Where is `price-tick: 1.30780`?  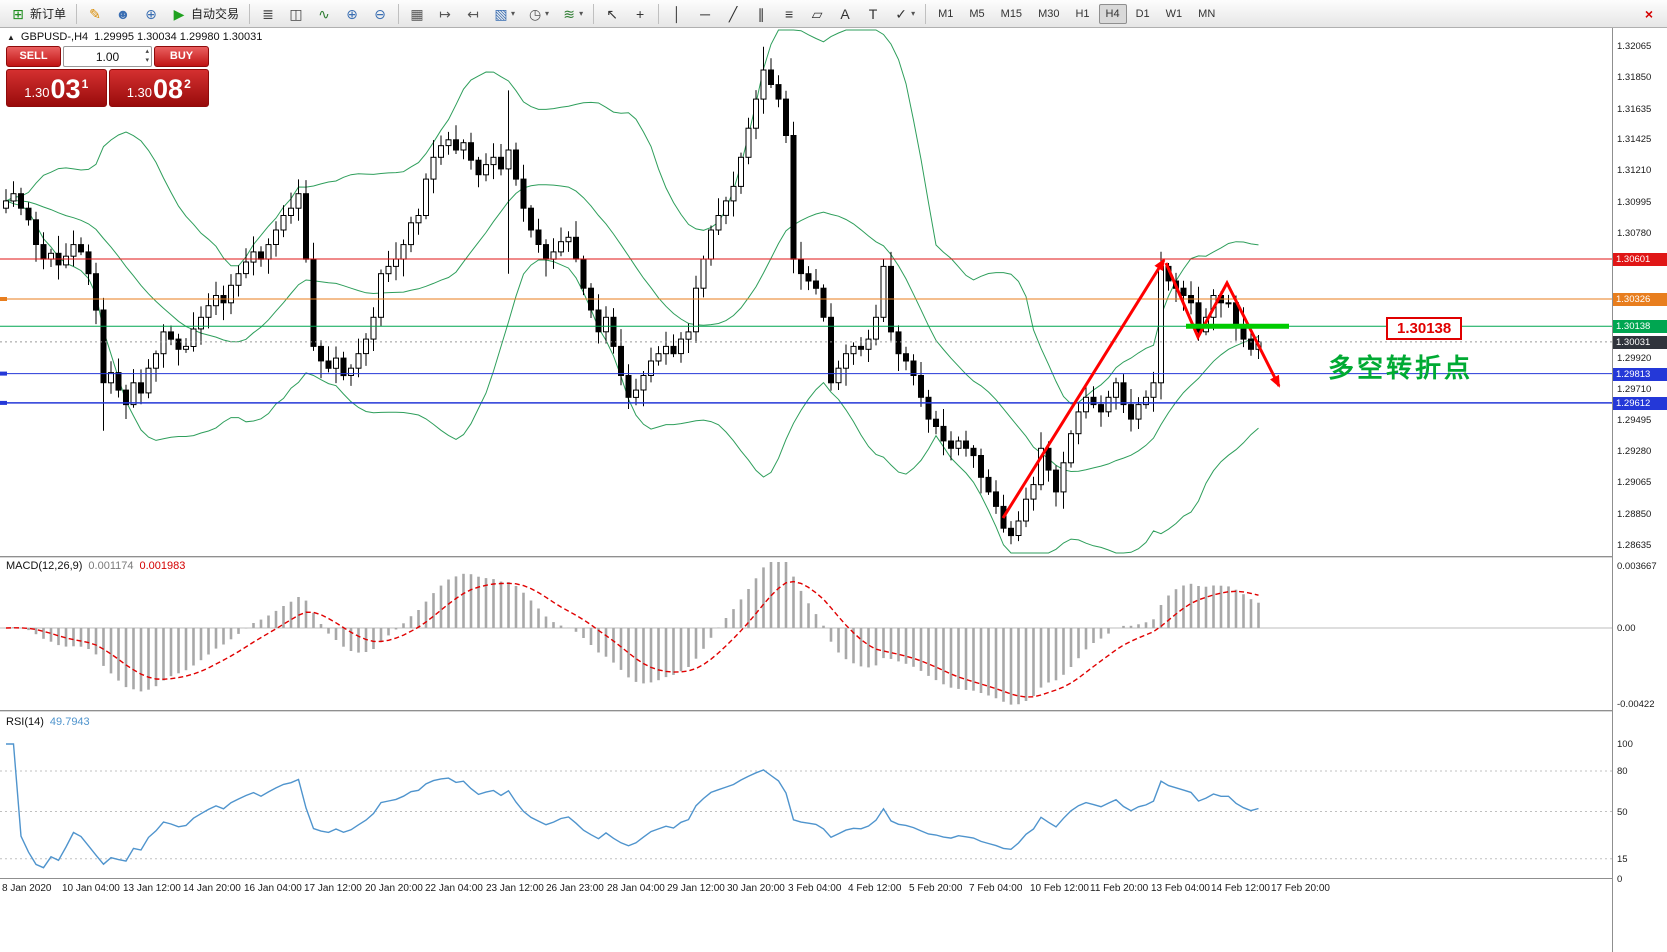
price-tick: 1.30780 is located at coordinates (1634, 233).